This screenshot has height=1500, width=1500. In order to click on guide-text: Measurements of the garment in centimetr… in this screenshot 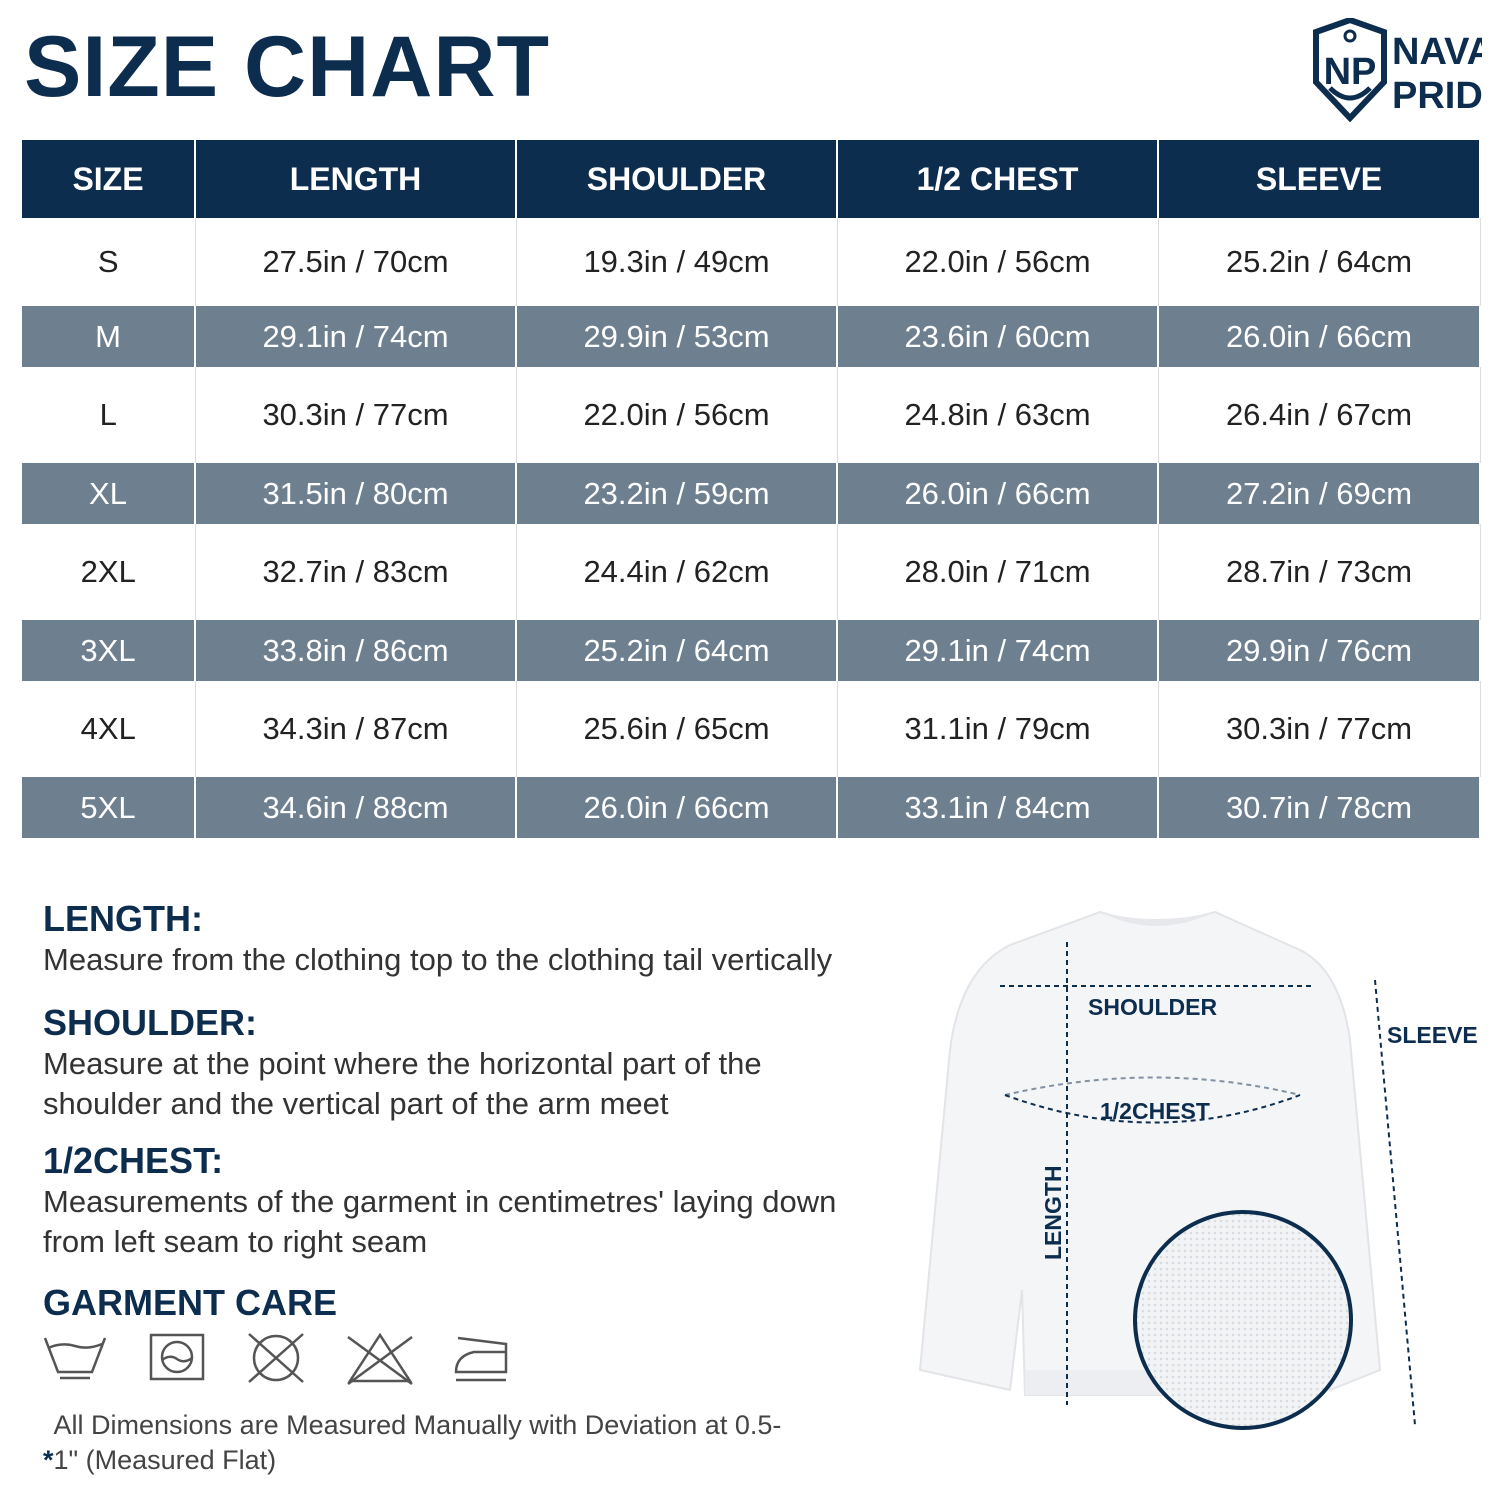, I will do `click(440, 1221)`.